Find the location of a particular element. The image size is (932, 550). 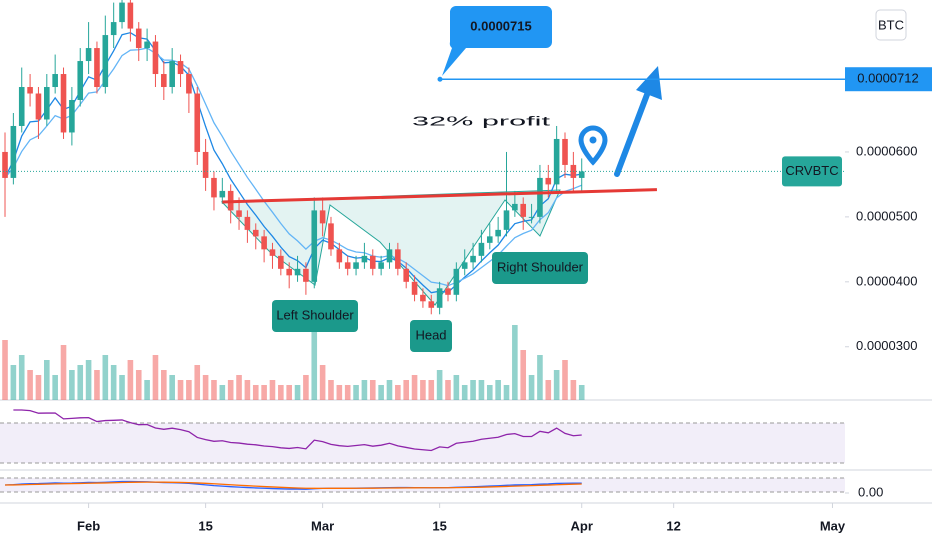

x-tick-label: Feb is located at coordinates (88, 525).